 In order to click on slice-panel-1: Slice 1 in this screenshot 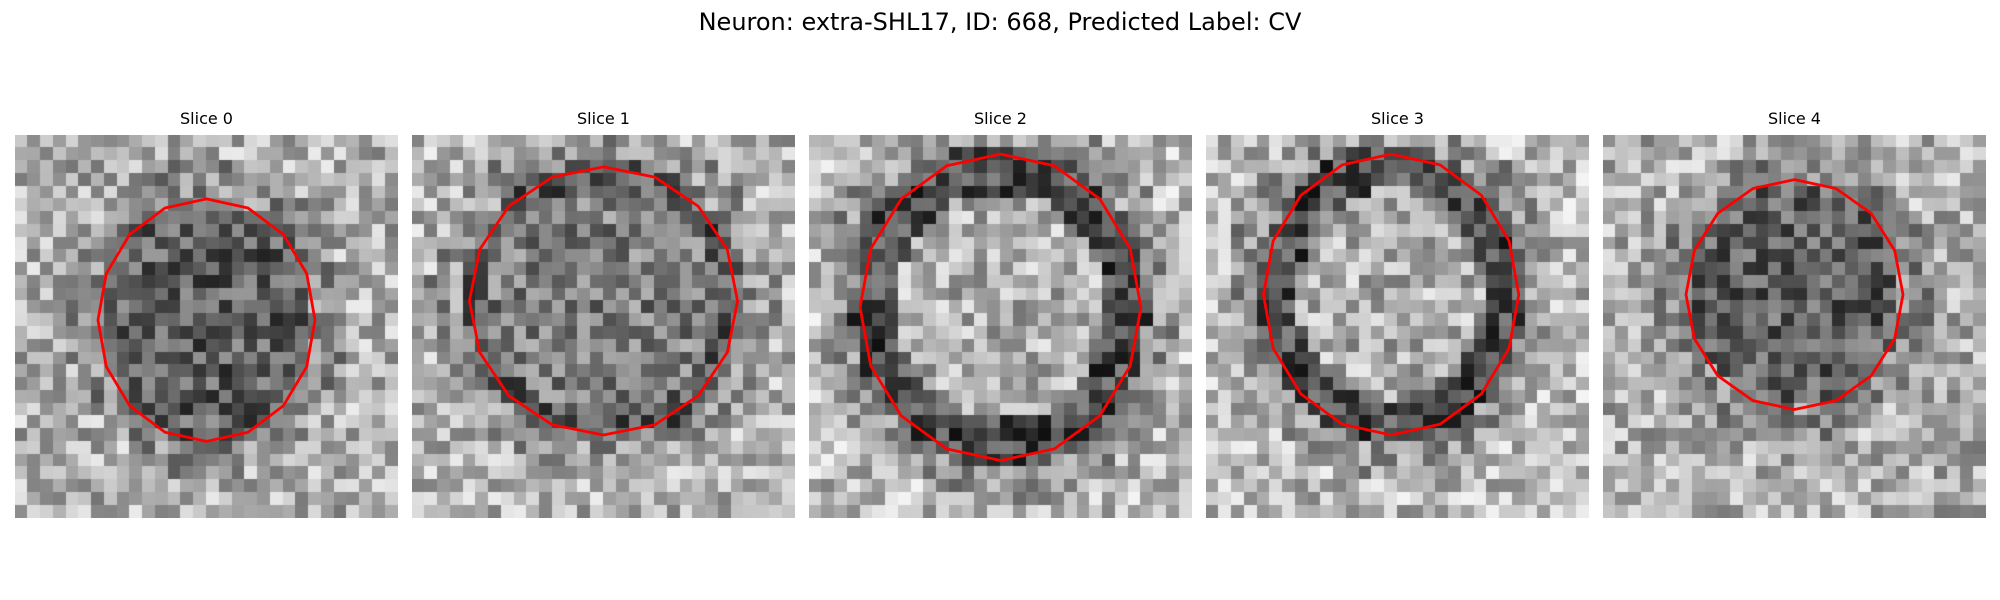, I will do `click(603, 313)`.